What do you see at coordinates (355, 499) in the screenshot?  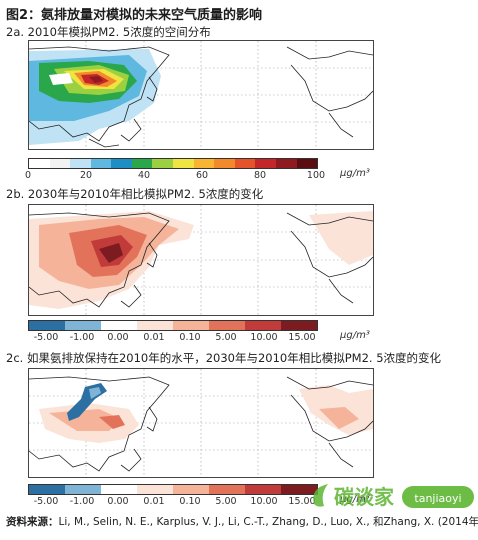 I see `colorbar-c-unit: μg/m³` at bounding box center [355, 499].